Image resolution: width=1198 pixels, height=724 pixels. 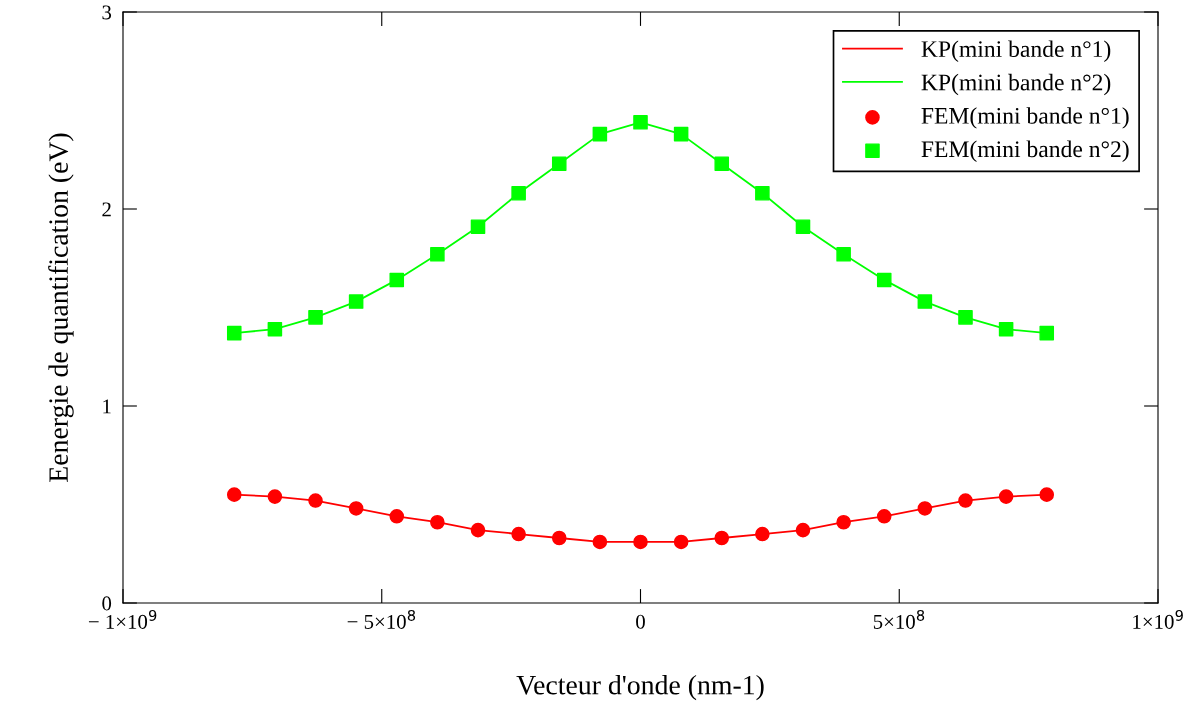 What do you see at coordinates (1158, 619) in the screenshot?
I see `x-tick-label: 1×10$^{9}$` at bounding box center [1158, 619].